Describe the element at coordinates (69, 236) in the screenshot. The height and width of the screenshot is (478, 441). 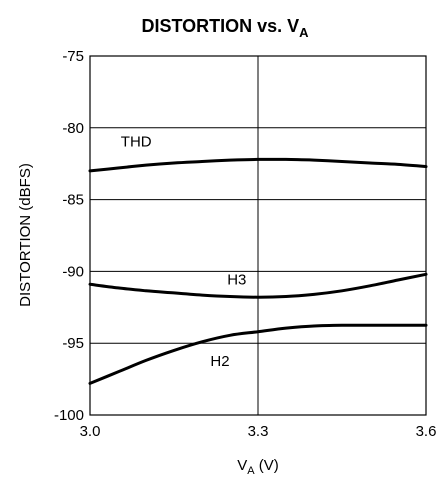
I see `y-tick-labels: -75 -80 -85 -90 -95 -100` at that location.